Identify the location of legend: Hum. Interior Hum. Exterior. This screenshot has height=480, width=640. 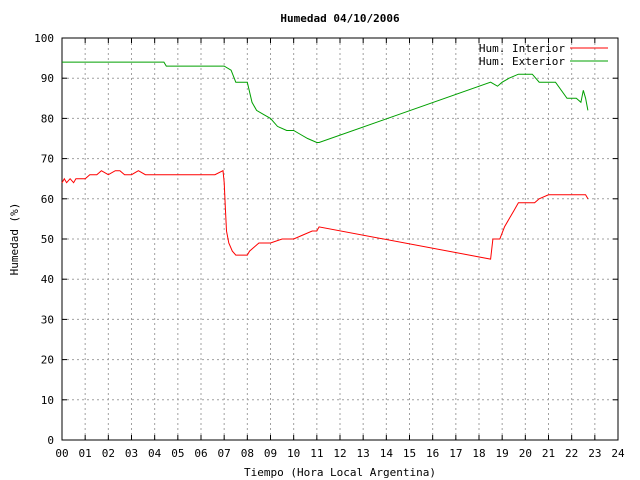
(543, 55).